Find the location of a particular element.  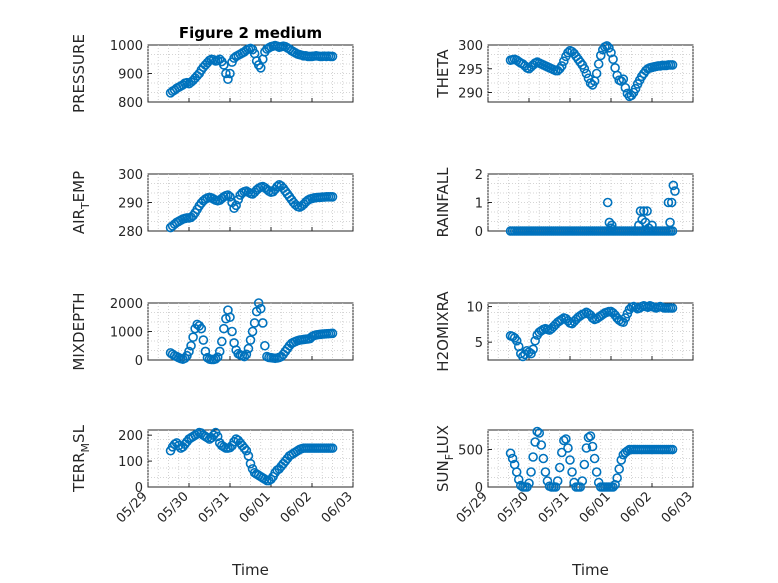

x-tick-label: 06/03 is located at coordinates (677, 507).